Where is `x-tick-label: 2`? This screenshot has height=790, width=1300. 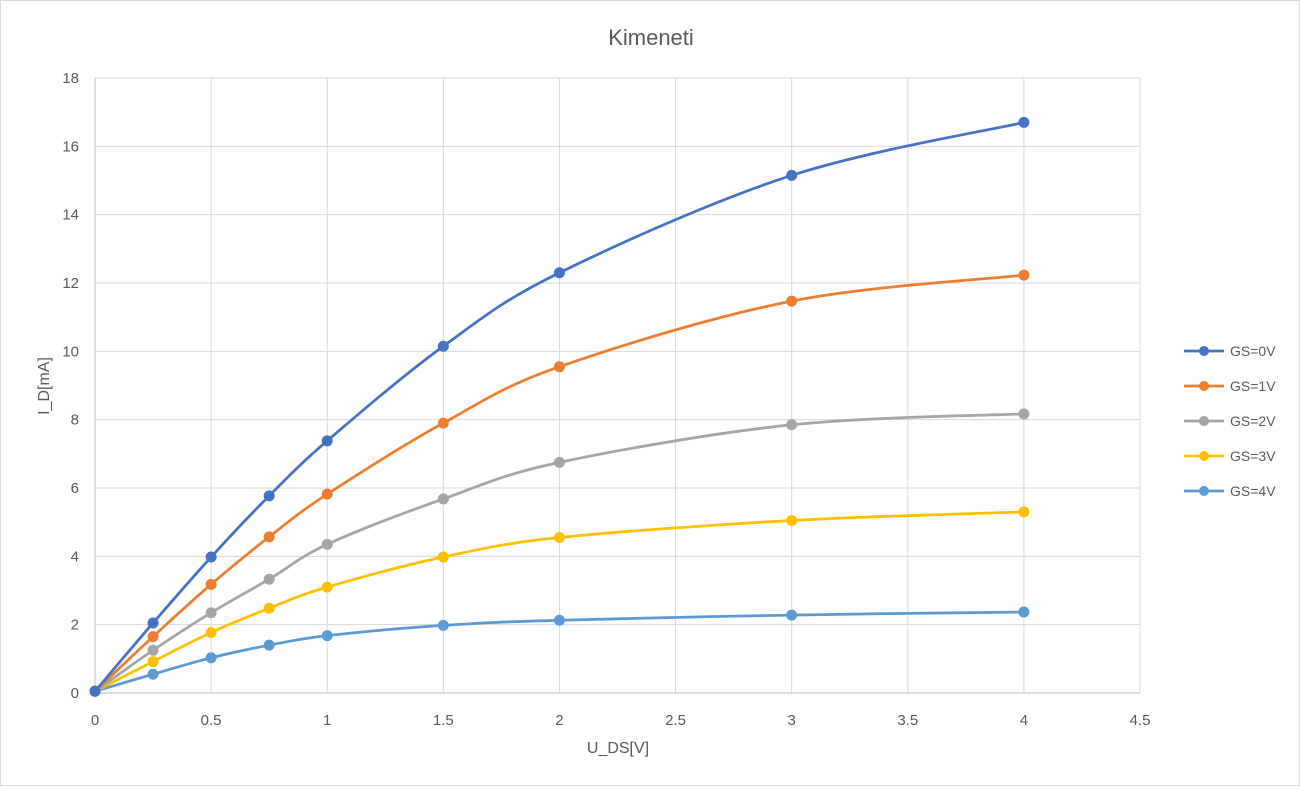 x-tick-label: 2 is located at coordinates (559, 720).